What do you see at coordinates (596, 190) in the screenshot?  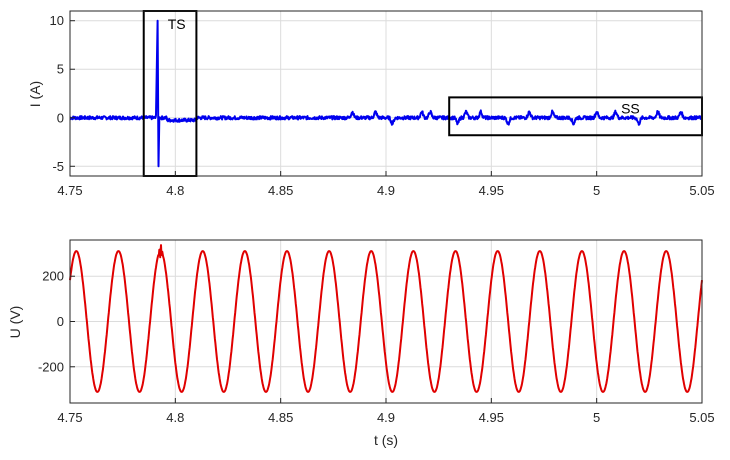 I see `current-x-tick-label: 5` at bounding box center [596, 190].